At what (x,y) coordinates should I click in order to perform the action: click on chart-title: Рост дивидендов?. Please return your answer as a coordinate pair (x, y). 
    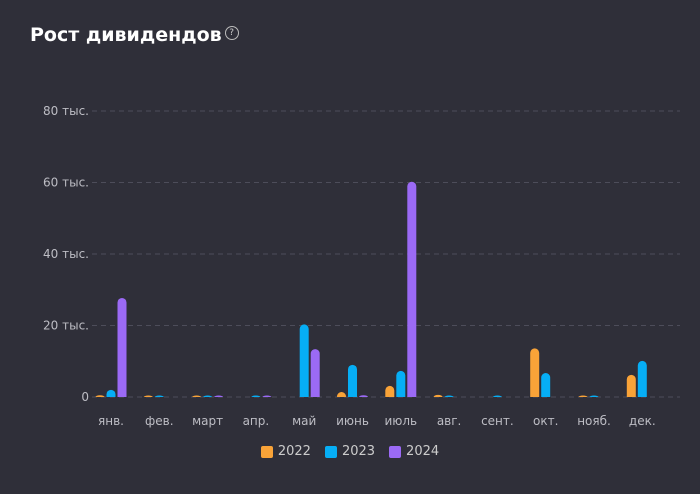
    Looking at the image, I should click on (134, 35).